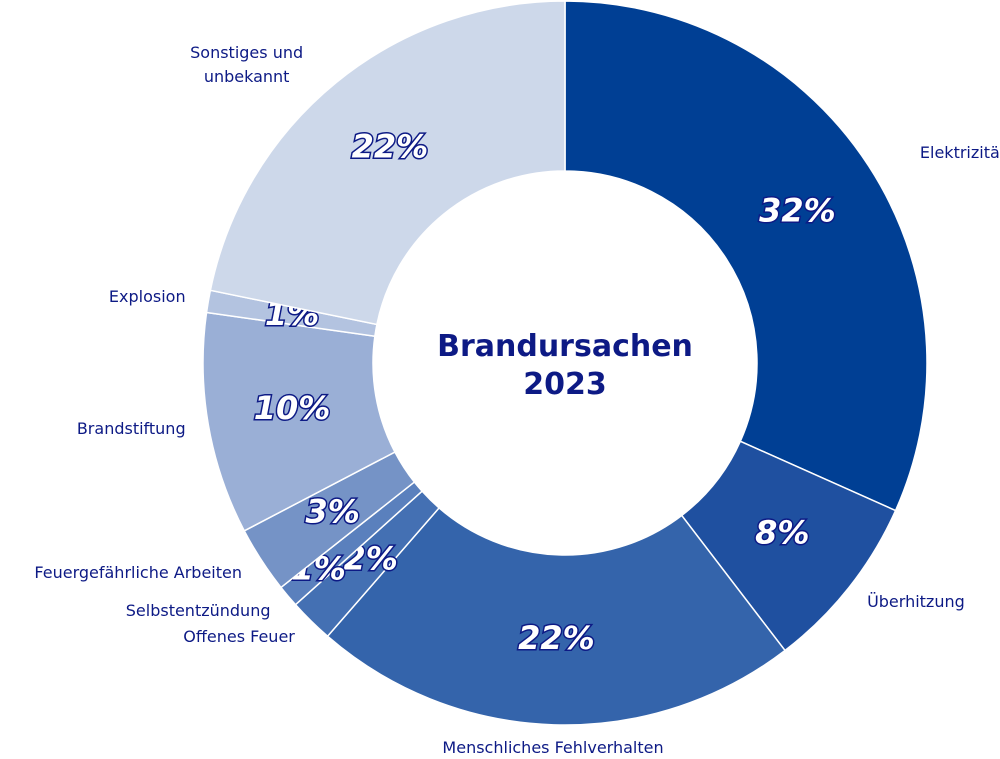  Describe the element at coordinates (147, 297) in the screenshot. I see `category-label: Explosion` at that location.